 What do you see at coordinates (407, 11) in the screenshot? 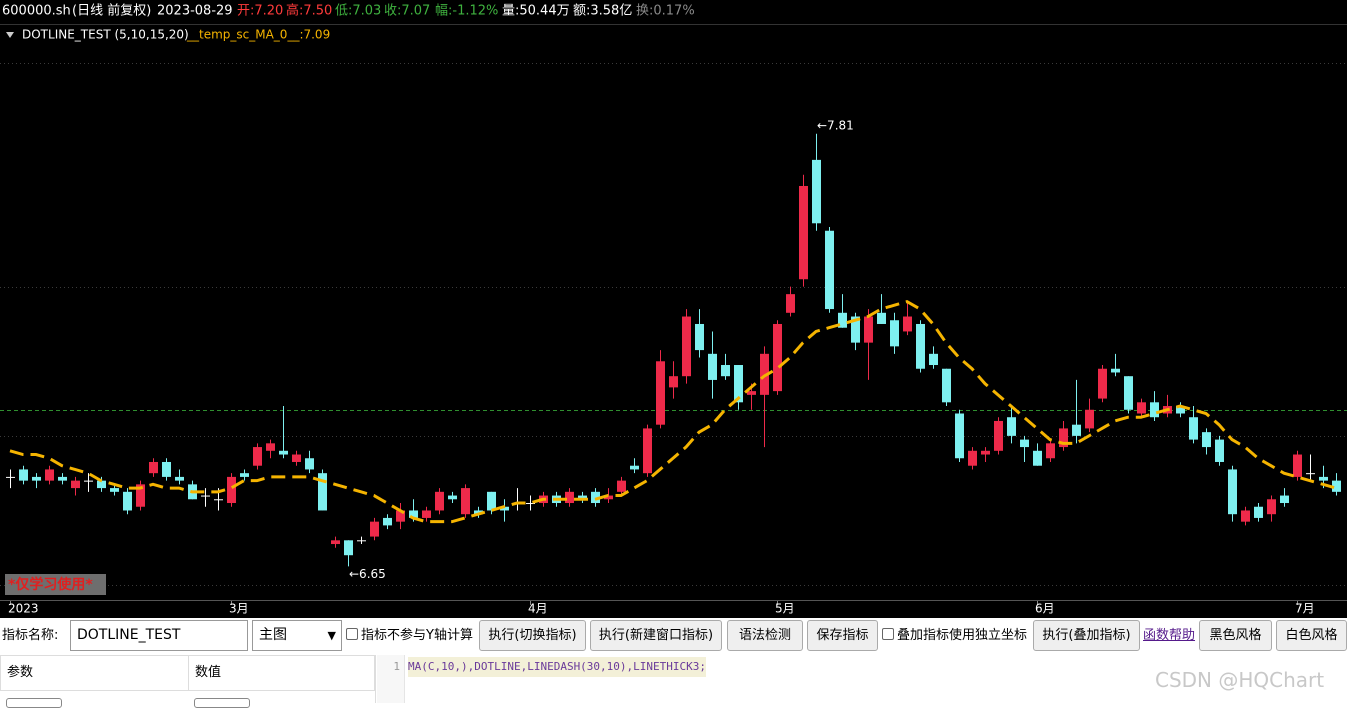
I see `quote-field: 收:7.07` at bounding box center [407, 11].